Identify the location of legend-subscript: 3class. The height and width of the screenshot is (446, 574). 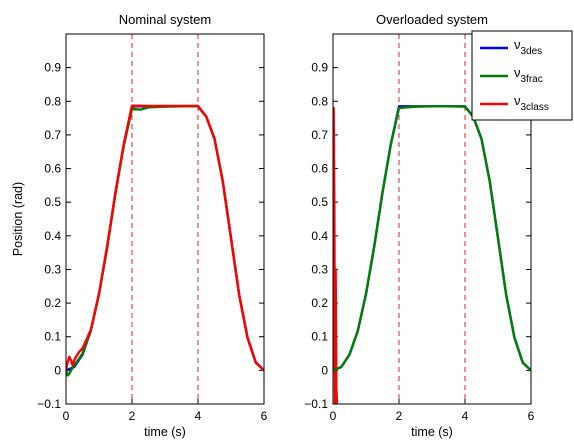
(535, 107).